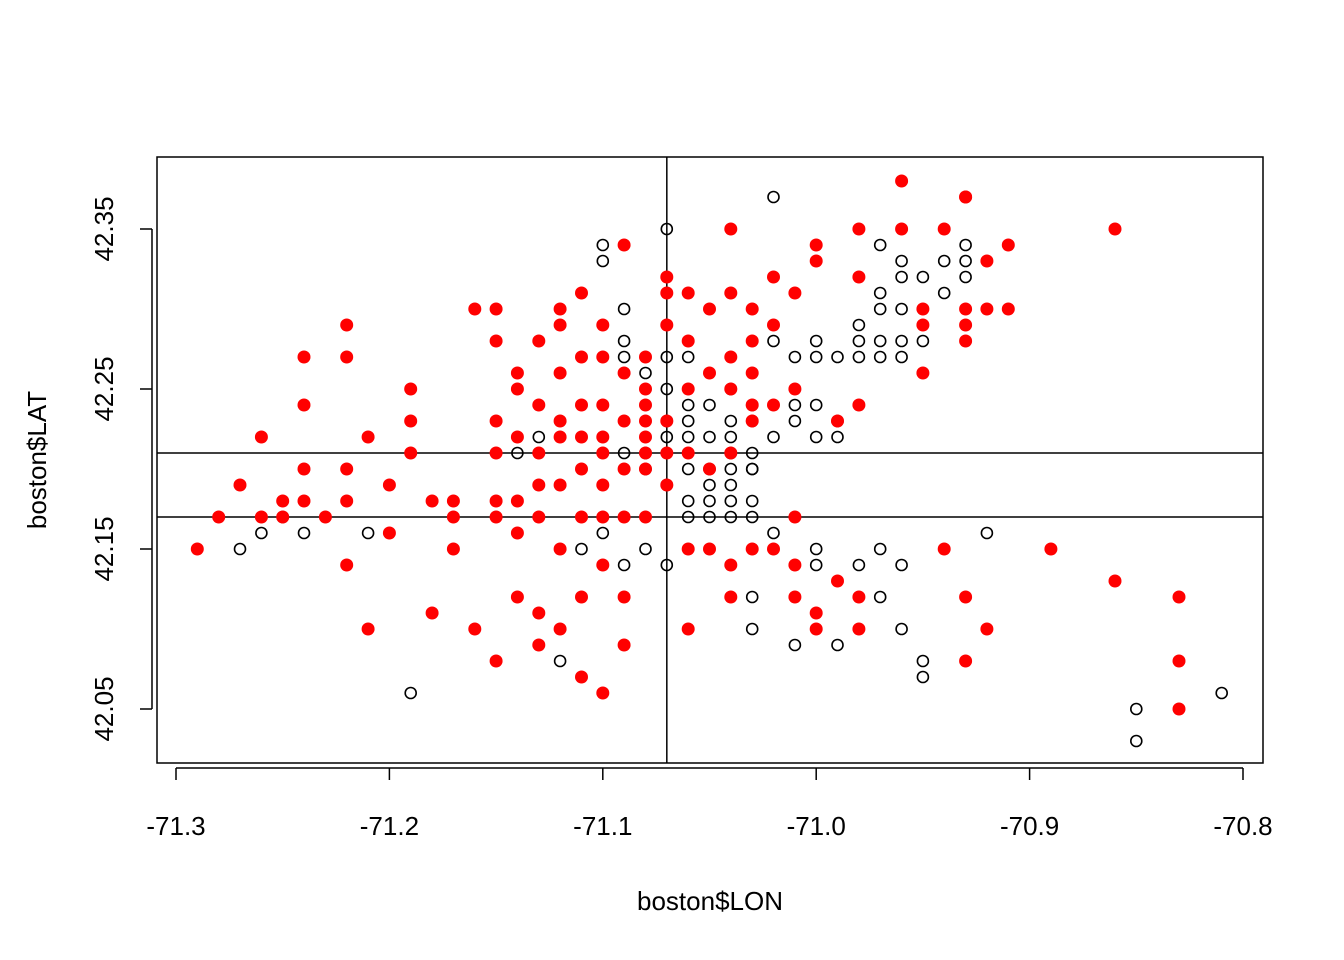 This screenshot has width=1344, height=960. I want to click on y-axis-label: boston$LAT, so click(37, 460).